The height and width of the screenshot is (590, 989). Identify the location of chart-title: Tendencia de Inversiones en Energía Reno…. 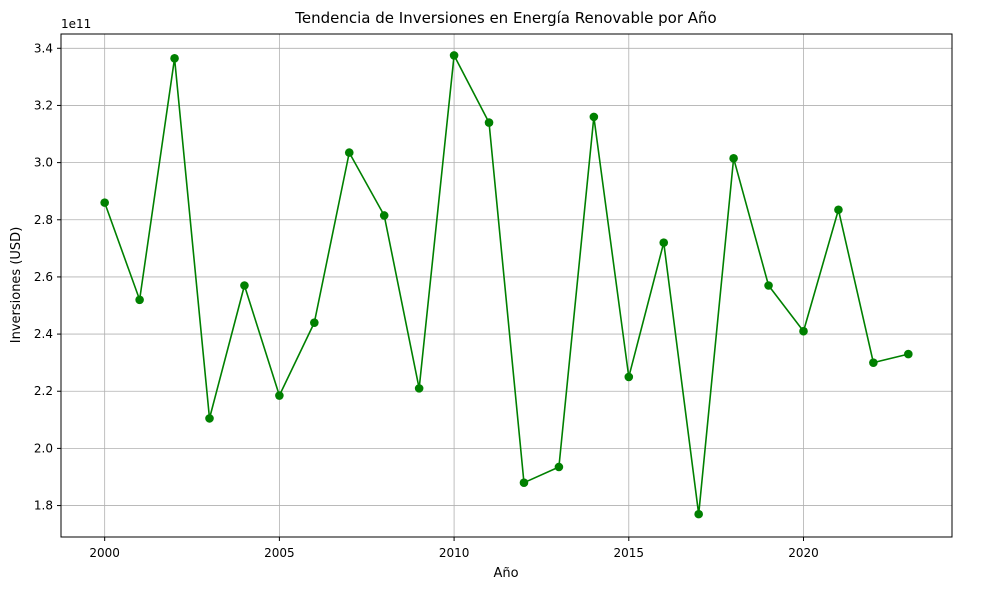
(505, 18).